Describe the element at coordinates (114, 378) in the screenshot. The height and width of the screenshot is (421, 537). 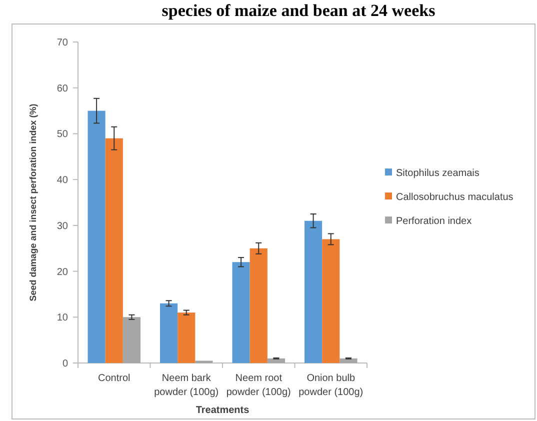
I see `x-tick-label: Control` at that location.